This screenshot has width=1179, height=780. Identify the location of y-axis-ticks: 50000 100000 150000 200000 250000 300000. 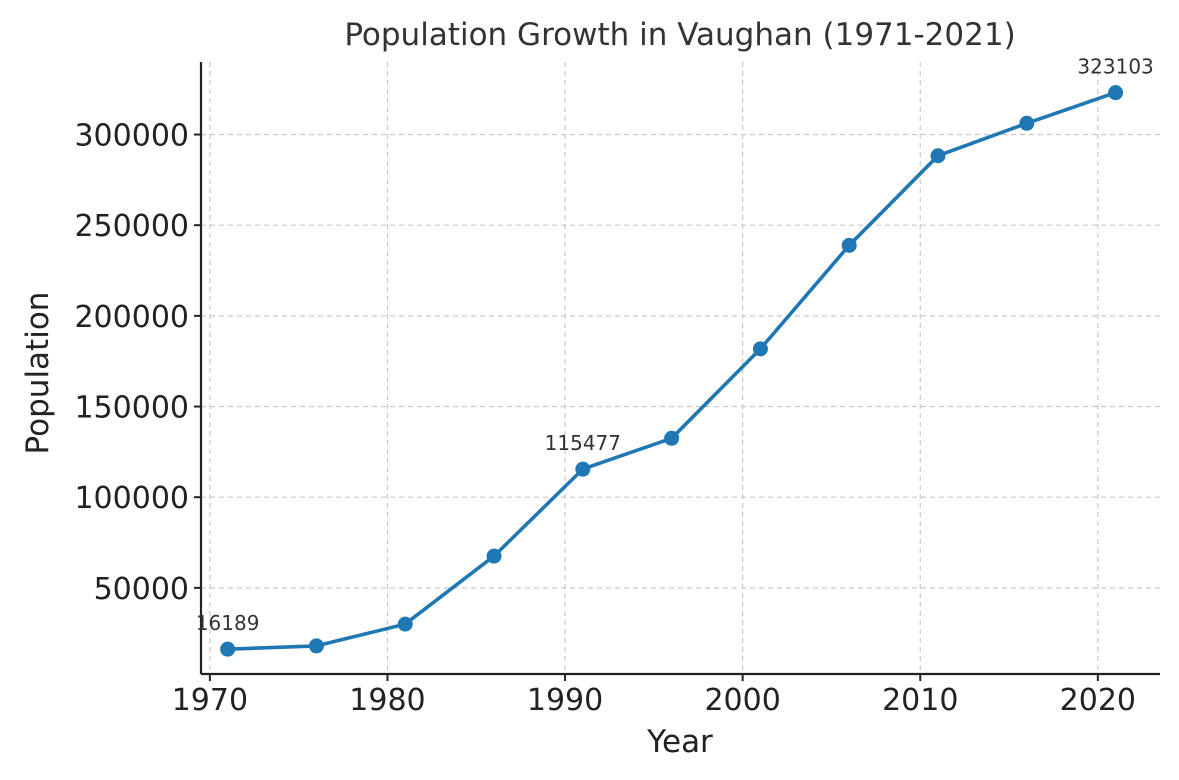
(137, 363).